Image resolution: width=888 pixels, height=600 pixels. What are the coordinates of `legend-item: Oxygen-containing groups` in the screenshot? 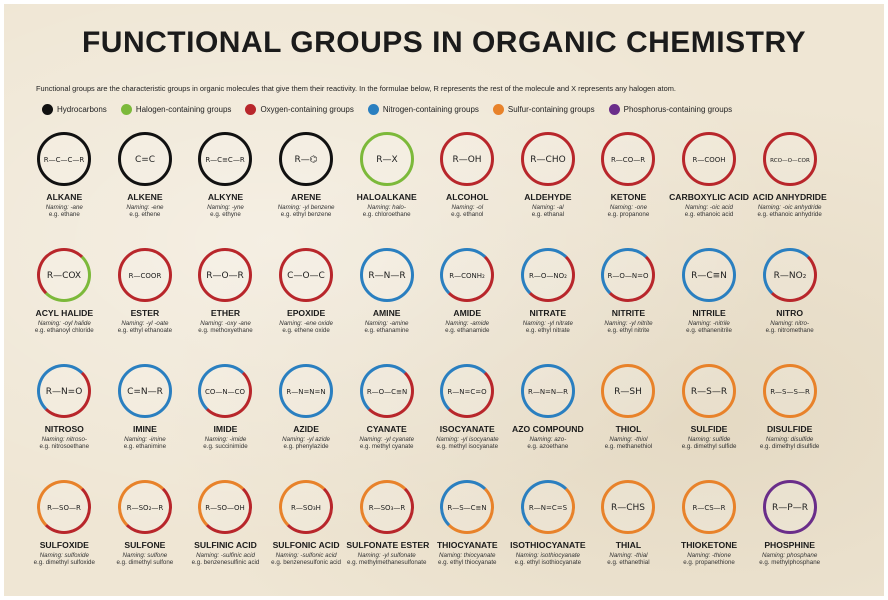 It's located at (299, 109).